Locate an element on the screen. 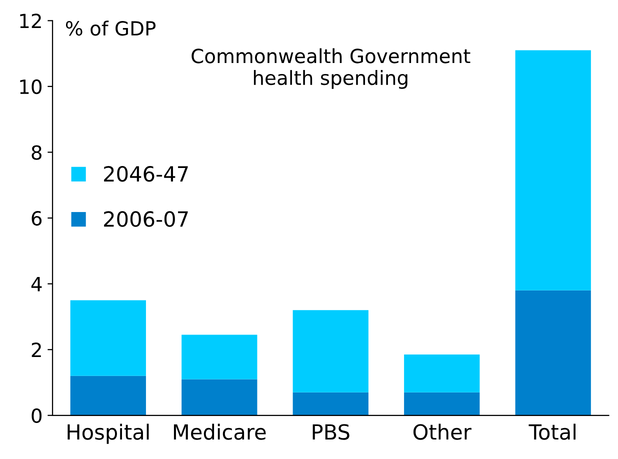  x-tick-label: Other is located at coordinates (442, 432).